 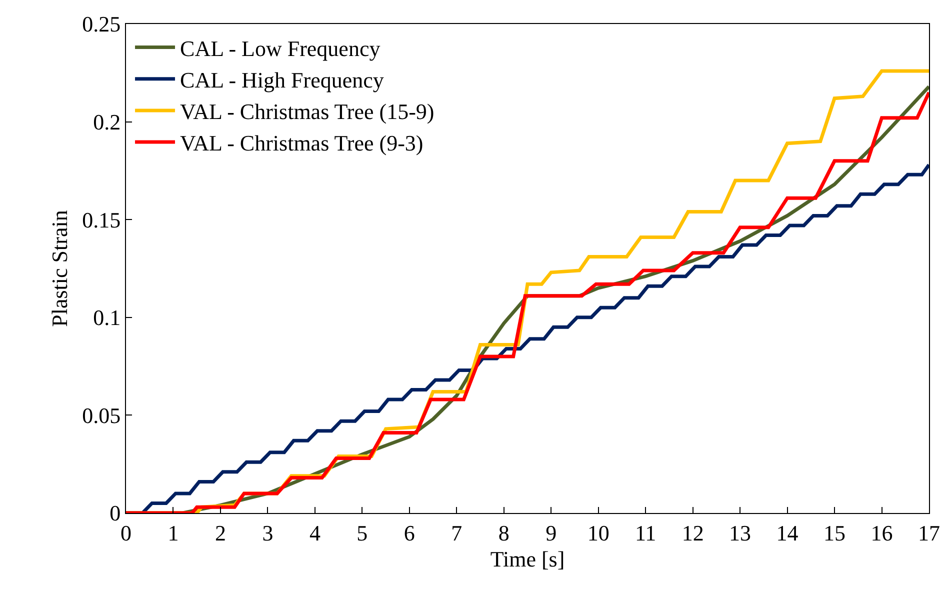 I want to click on legend-label: CAL - High Frequency, so click(x=282, y=79).